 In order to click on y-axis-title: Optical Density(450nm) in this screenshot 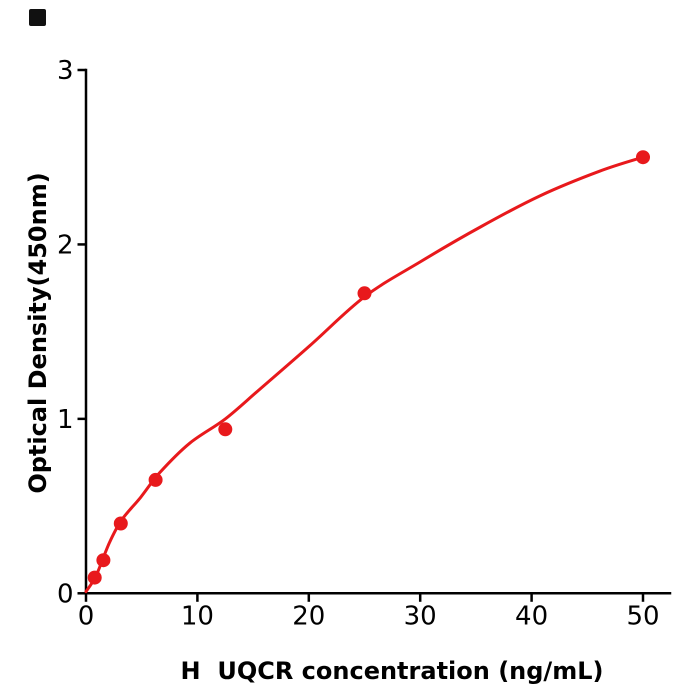, I will do `click(38, 332)`.